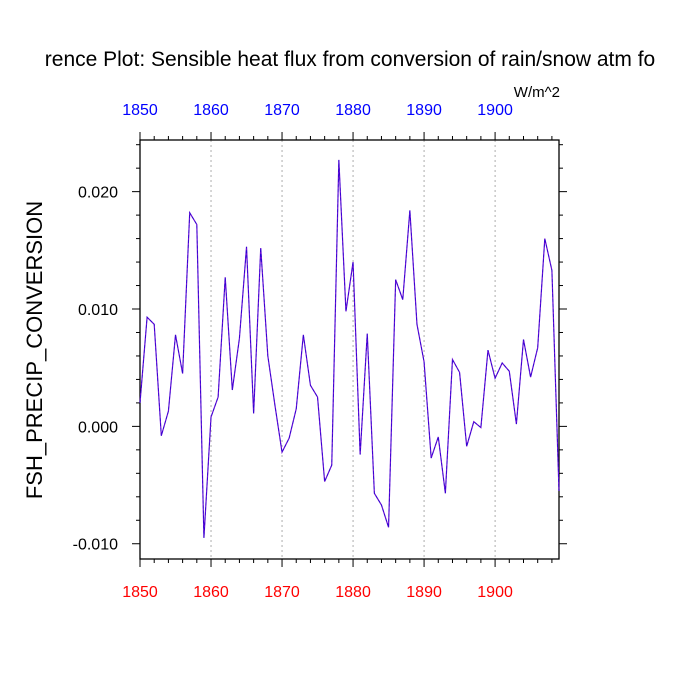  Describe the element at coordinates (140, 110) in the screenshot. I see `x-tick-label-top: 1850` at that location.